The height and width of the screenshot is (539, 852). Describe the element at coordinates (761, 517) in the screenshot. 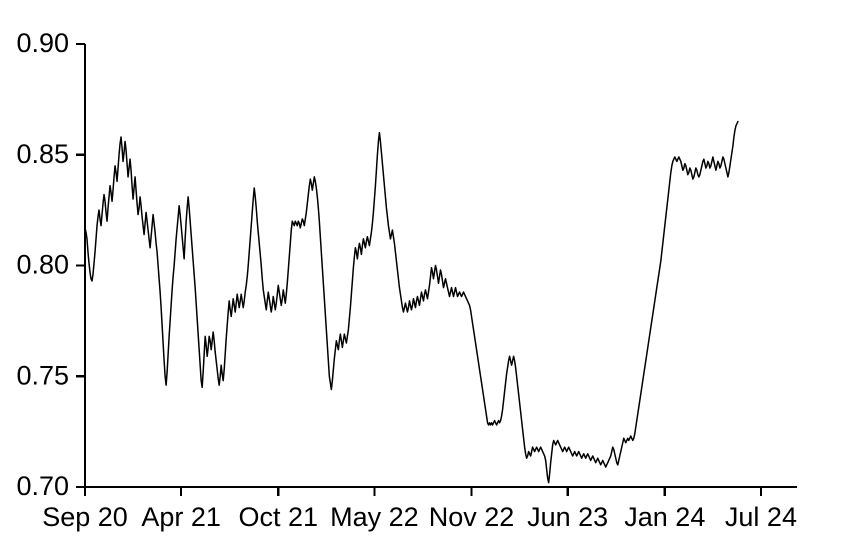

I see `x-tick-label: Jul 24` at that location.